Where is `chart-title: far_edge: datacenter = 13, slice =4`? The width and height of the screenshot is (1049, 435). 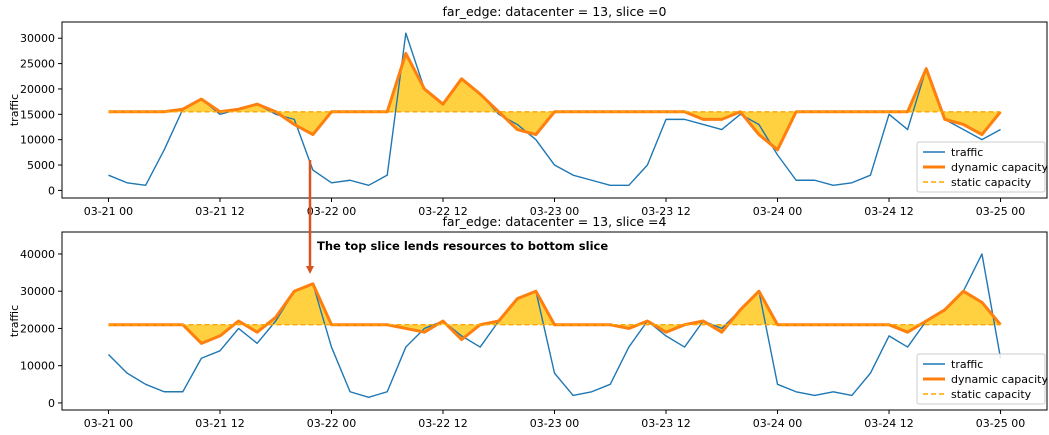 chart-title: far_edge: datacenter = 13, slice =4 is located at coordinates (555, 221).